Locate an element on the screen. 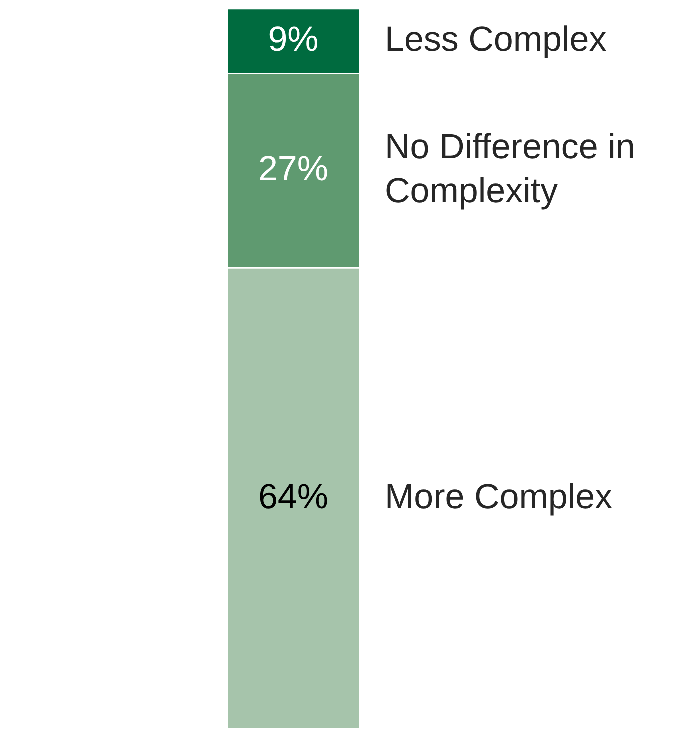 This screenshot has height=729, width=684. data-label: 9% is located at coordinates (293, 40).